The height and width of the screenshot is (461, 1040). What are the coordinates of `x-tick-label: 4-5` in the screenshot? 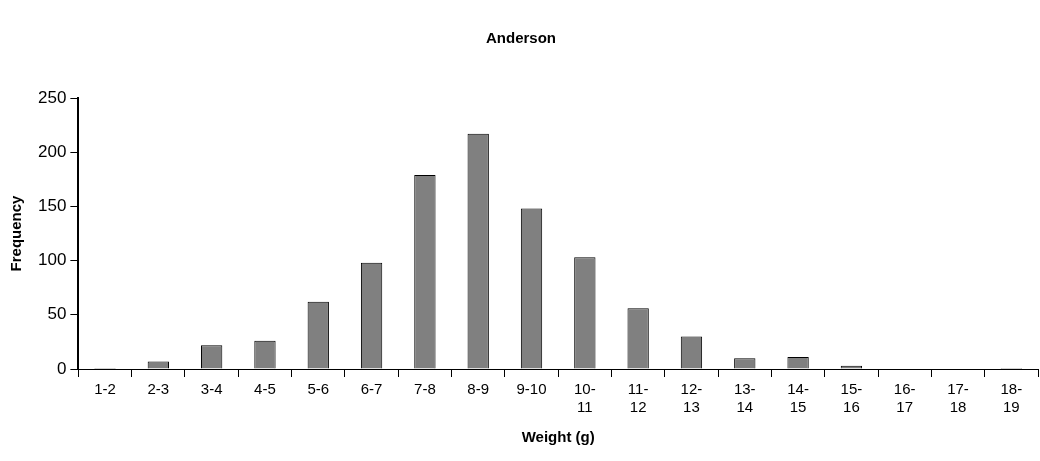 It's located at (265, 389).